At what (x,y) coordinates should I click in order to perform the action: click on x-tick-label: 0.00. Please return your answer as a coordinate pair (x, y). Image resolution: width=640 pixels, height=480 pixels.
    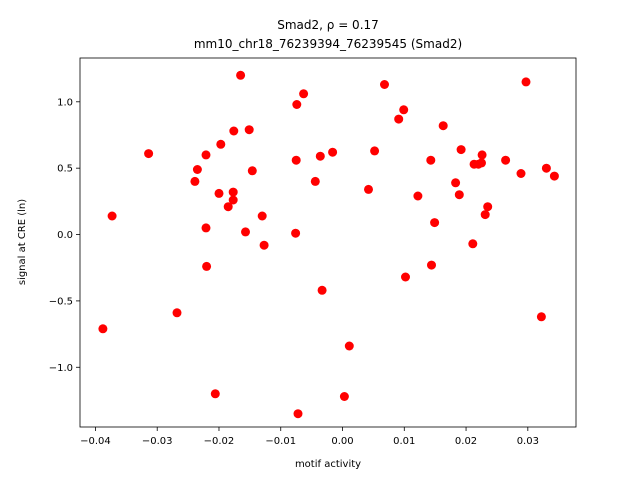
    Looking at the image, I should click on (342, 441).